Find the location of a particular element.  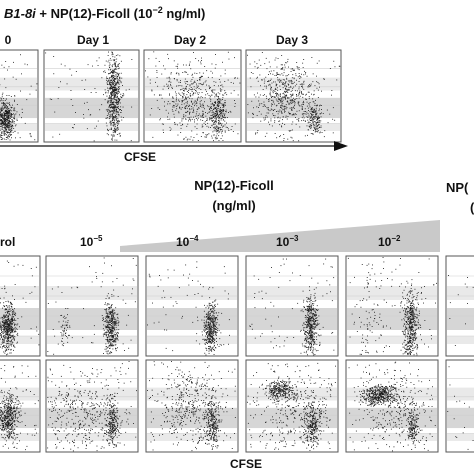

panel-a-plots is located at coordinates (171, 96).